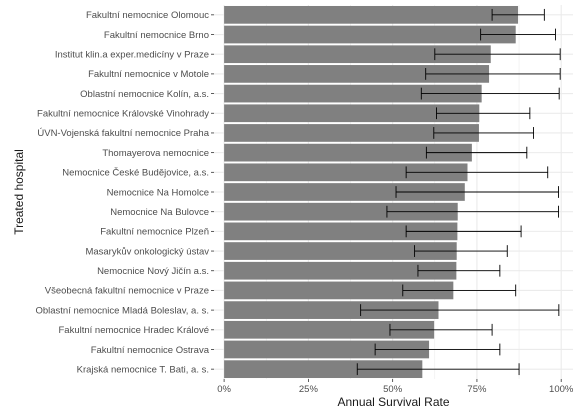 This screenshot has height=411, width=575. What do you see at coordinates (132, 55) in the screenshot?
I see `y-tick-label: Institut klin.a exper.medicíny v Praze` at bounding box center [132, 55].